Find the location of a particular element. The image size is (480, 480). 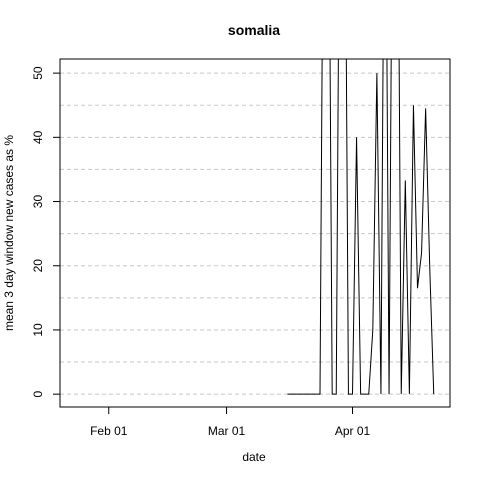

x-tick-label: Apr 01 is located at coordinates (353, 431).